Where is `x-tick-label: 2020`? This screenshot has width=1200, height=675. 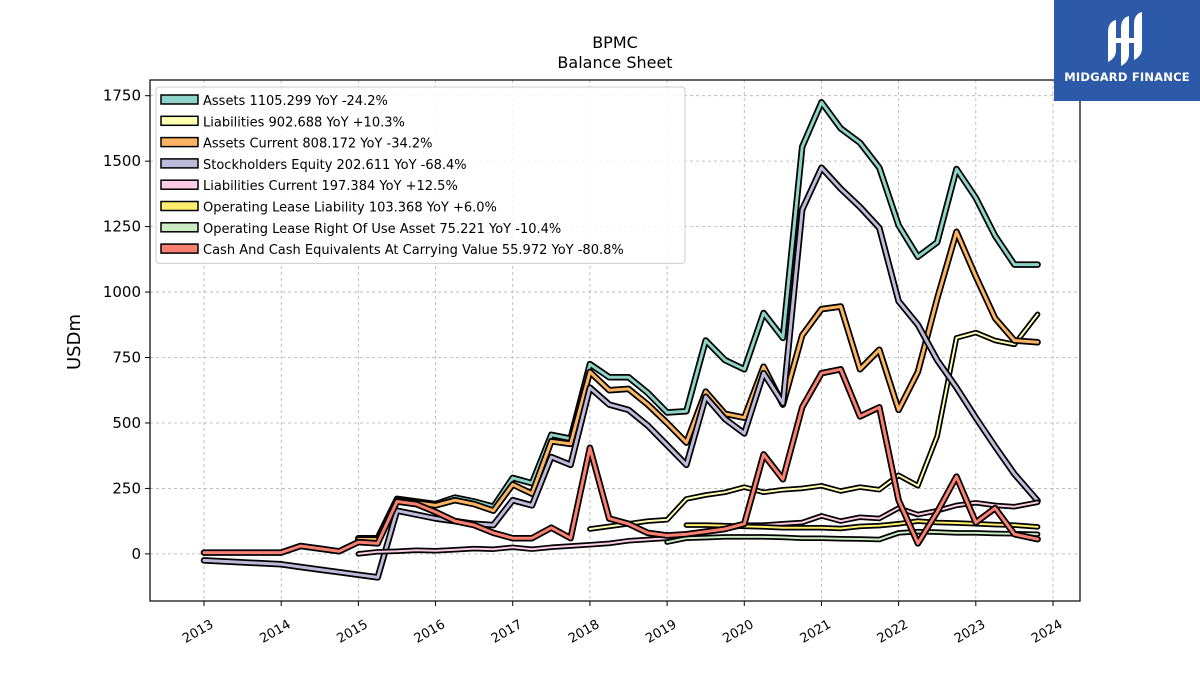
x-tick-label: 2020 is located at coordinates (738, 632).